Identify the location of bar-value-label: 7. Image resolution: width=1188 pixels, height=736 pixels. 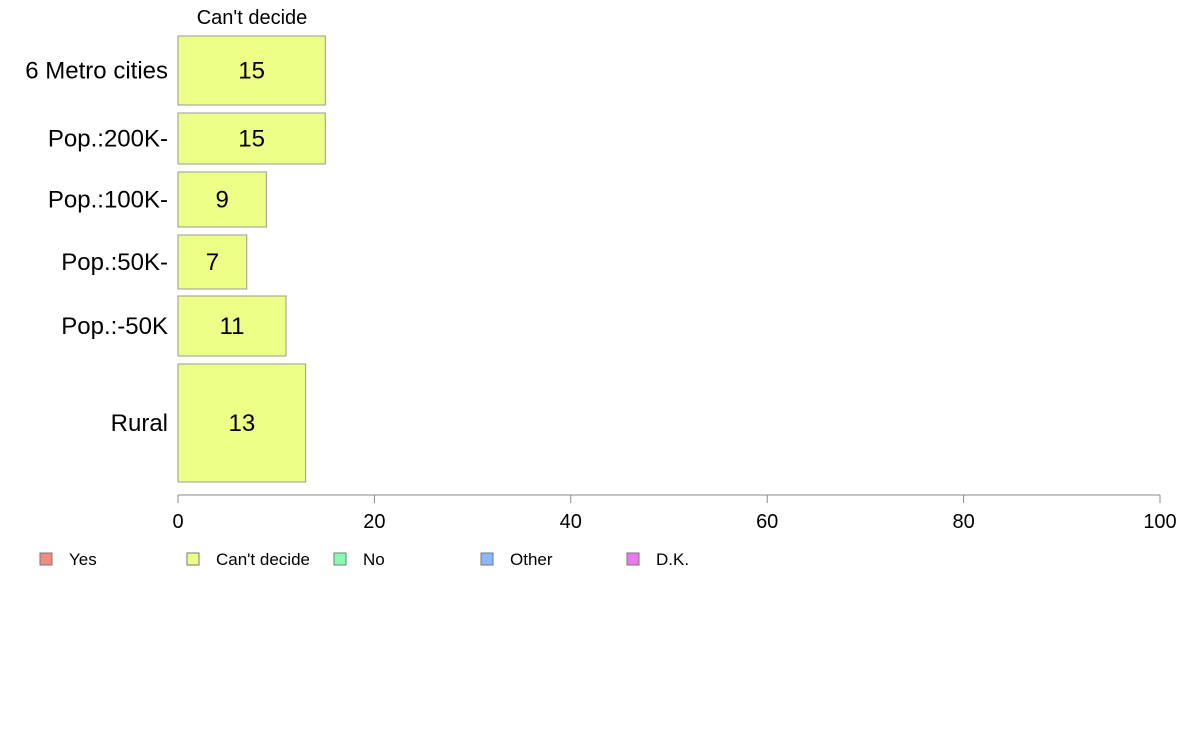
(212, 262).